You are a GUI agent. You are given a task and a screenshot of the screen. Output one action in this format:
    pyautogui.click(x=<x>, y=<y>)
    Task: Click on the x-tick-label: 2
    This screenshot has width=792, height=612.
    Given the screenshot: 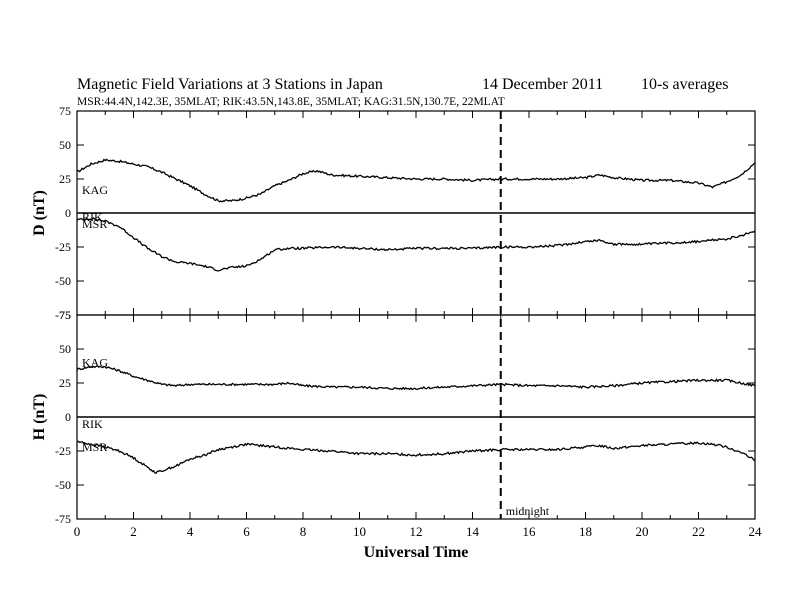 What is the action you would take?
    pyautogui.click(x=133, y=531)
    